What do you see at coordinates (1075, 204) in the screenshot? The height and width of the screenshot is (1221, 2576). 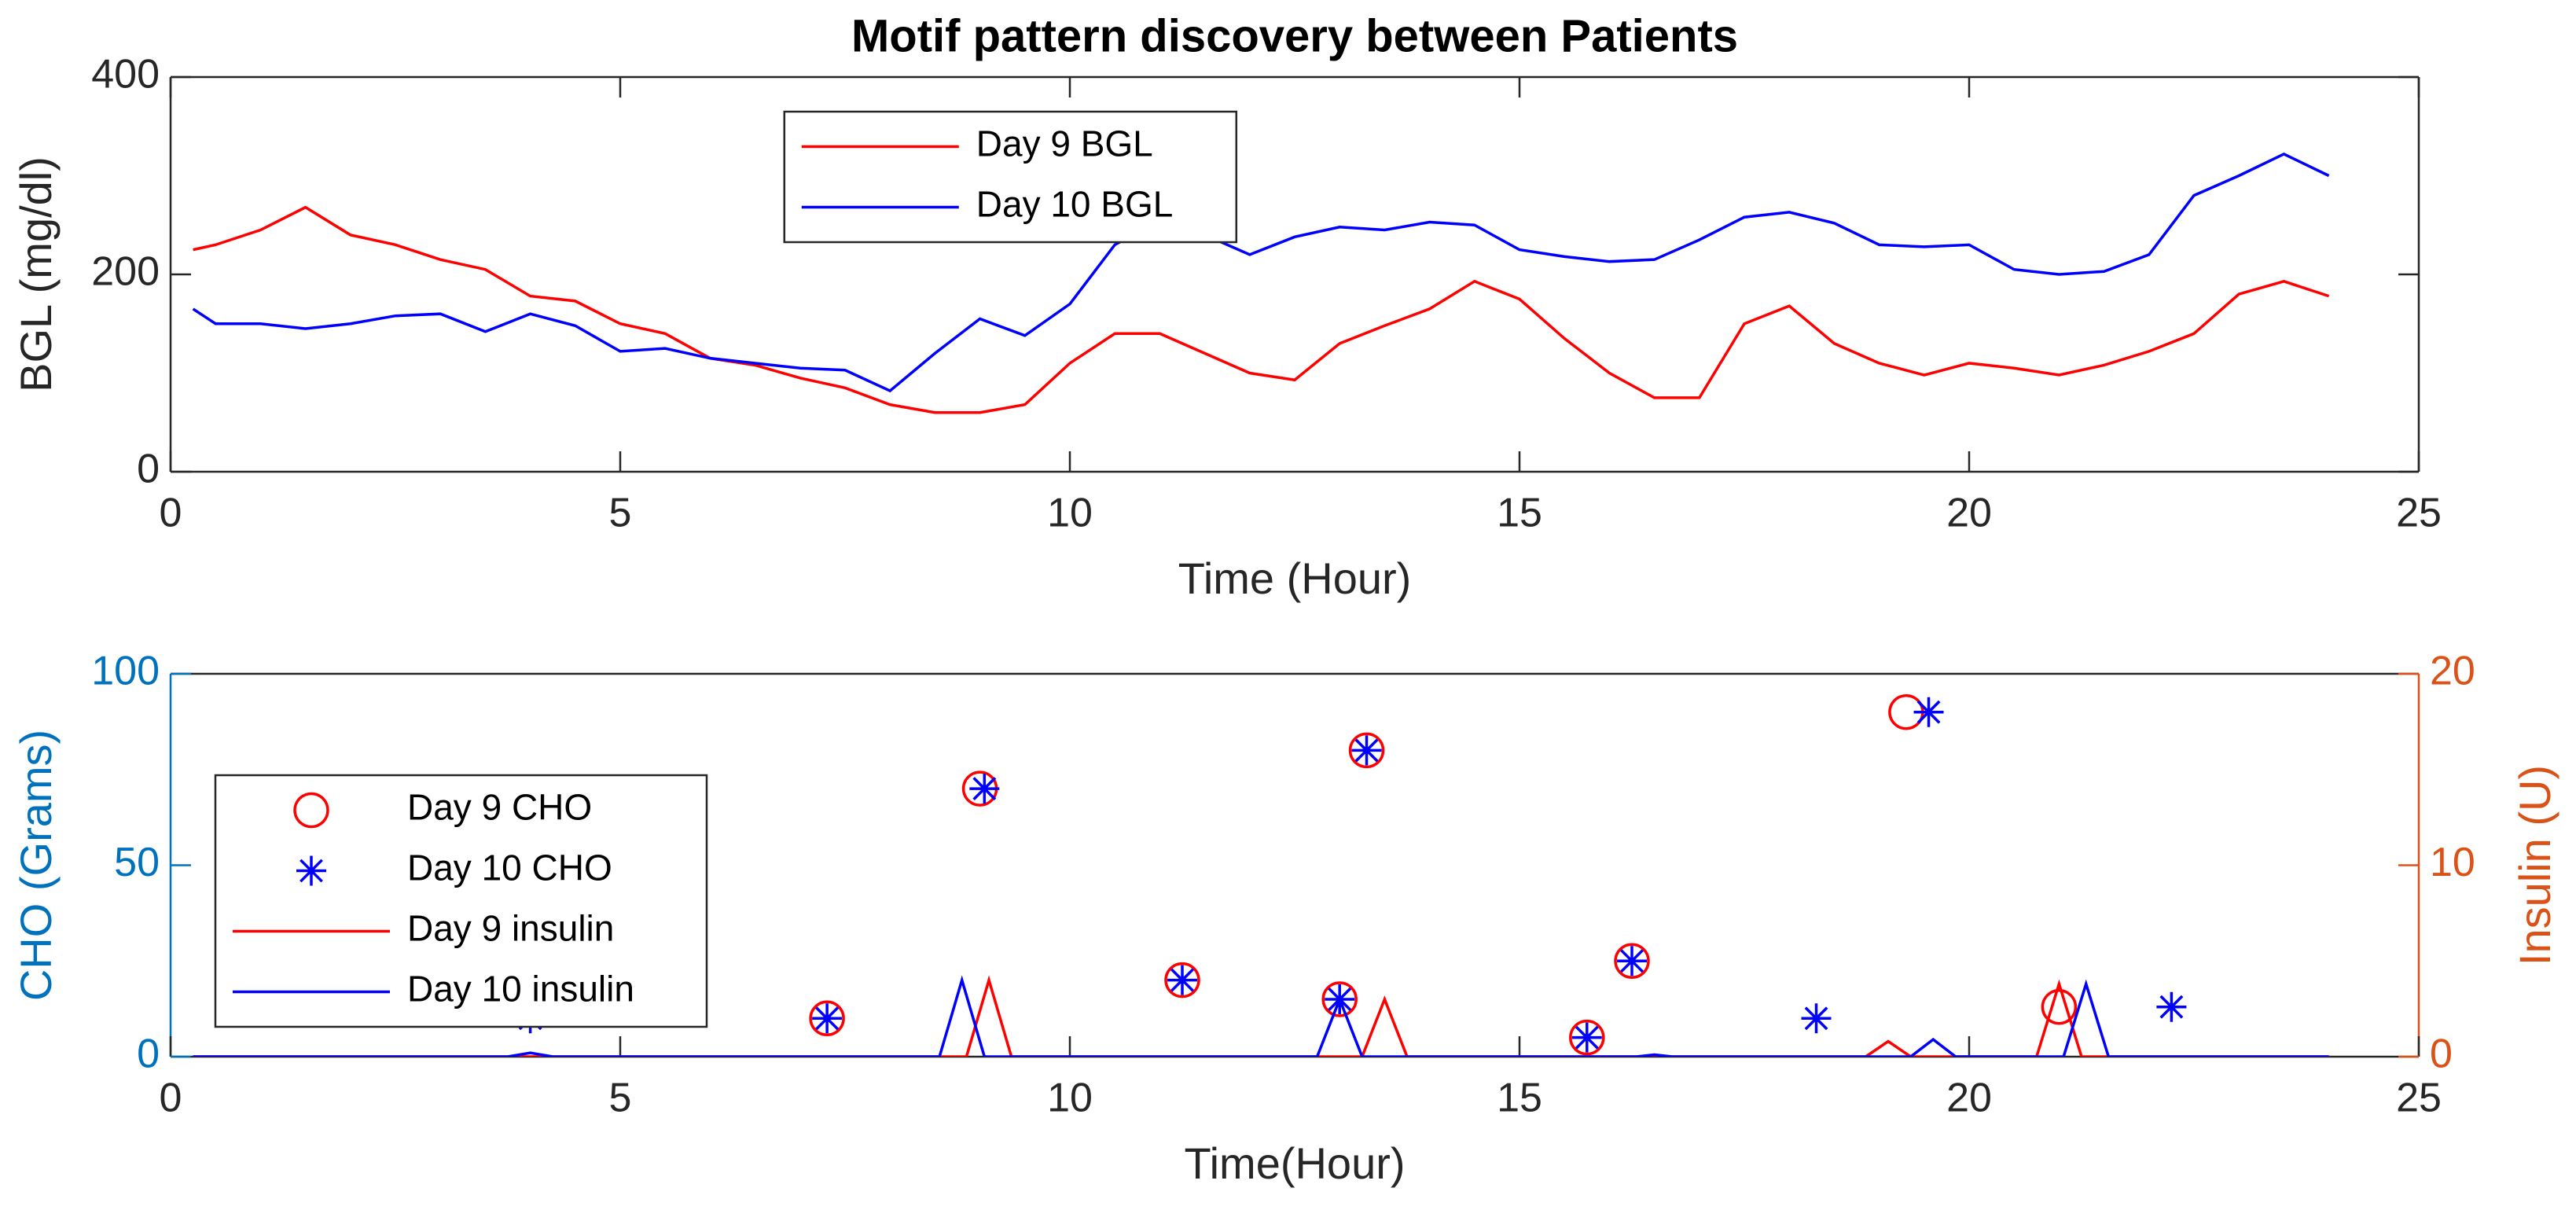 I see `legend-label: Day 10 BGL` at bounding box center [1075, 204].